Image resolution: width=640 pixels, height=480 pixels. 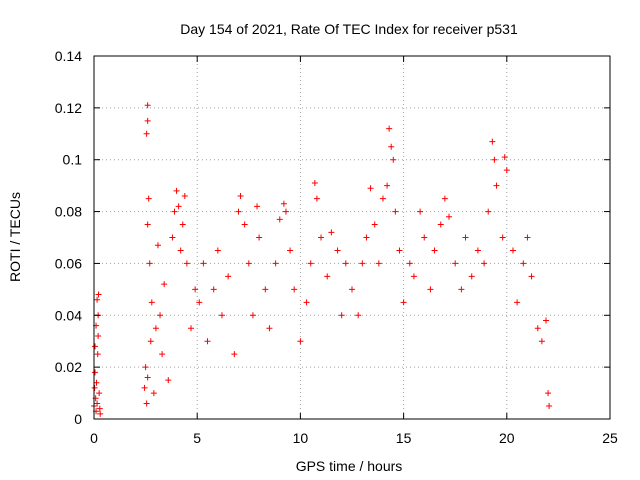 I want to click on y-tick-label: 0.08, so click(x=68, y=212).